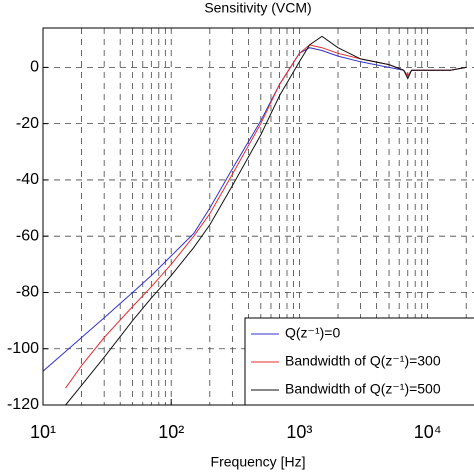 The width and height of the screenshot is (474, 474). Describe the element at coordinates (312, 333) in the screenshot. I see `legend-label: Q(z⁻¹)=0` at that location.